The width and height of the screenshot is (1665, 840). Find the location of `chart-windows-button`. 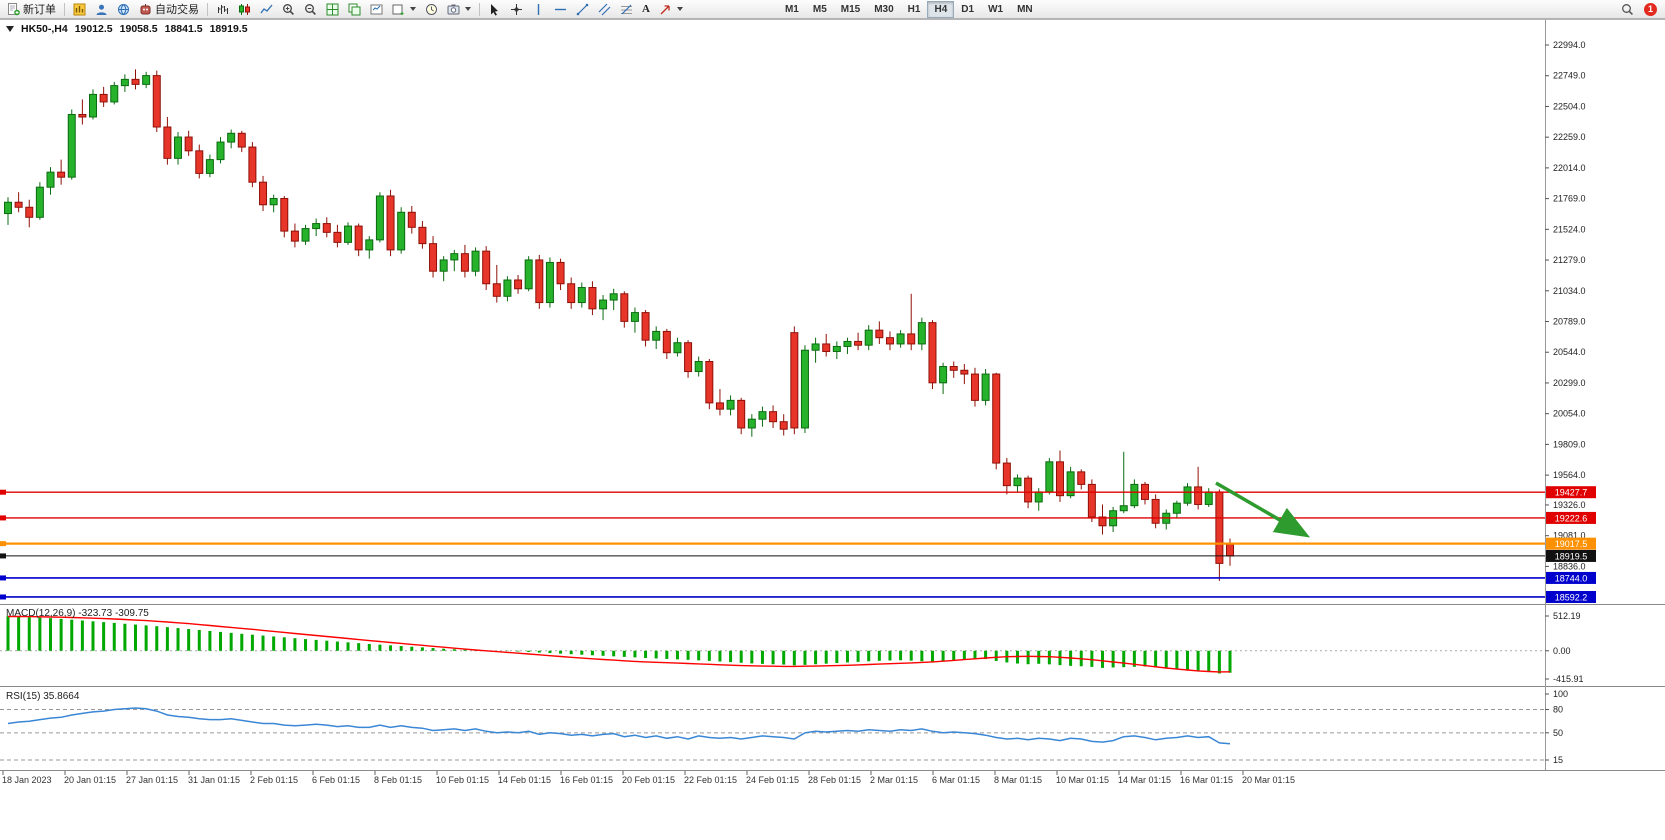

chart-windows-button is located at coordinates (79, 9).